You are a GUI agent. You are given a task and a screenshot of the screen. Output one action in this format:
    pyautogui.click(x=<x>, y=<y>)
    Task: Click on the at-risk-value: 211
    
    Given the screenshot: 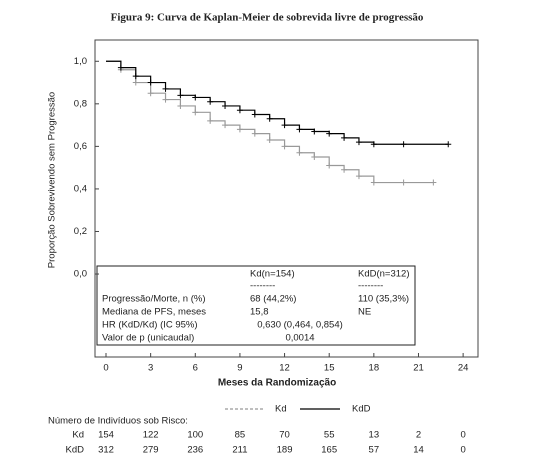 What is the action you would take?
    pyautogui.click(x=239, y=450)
    